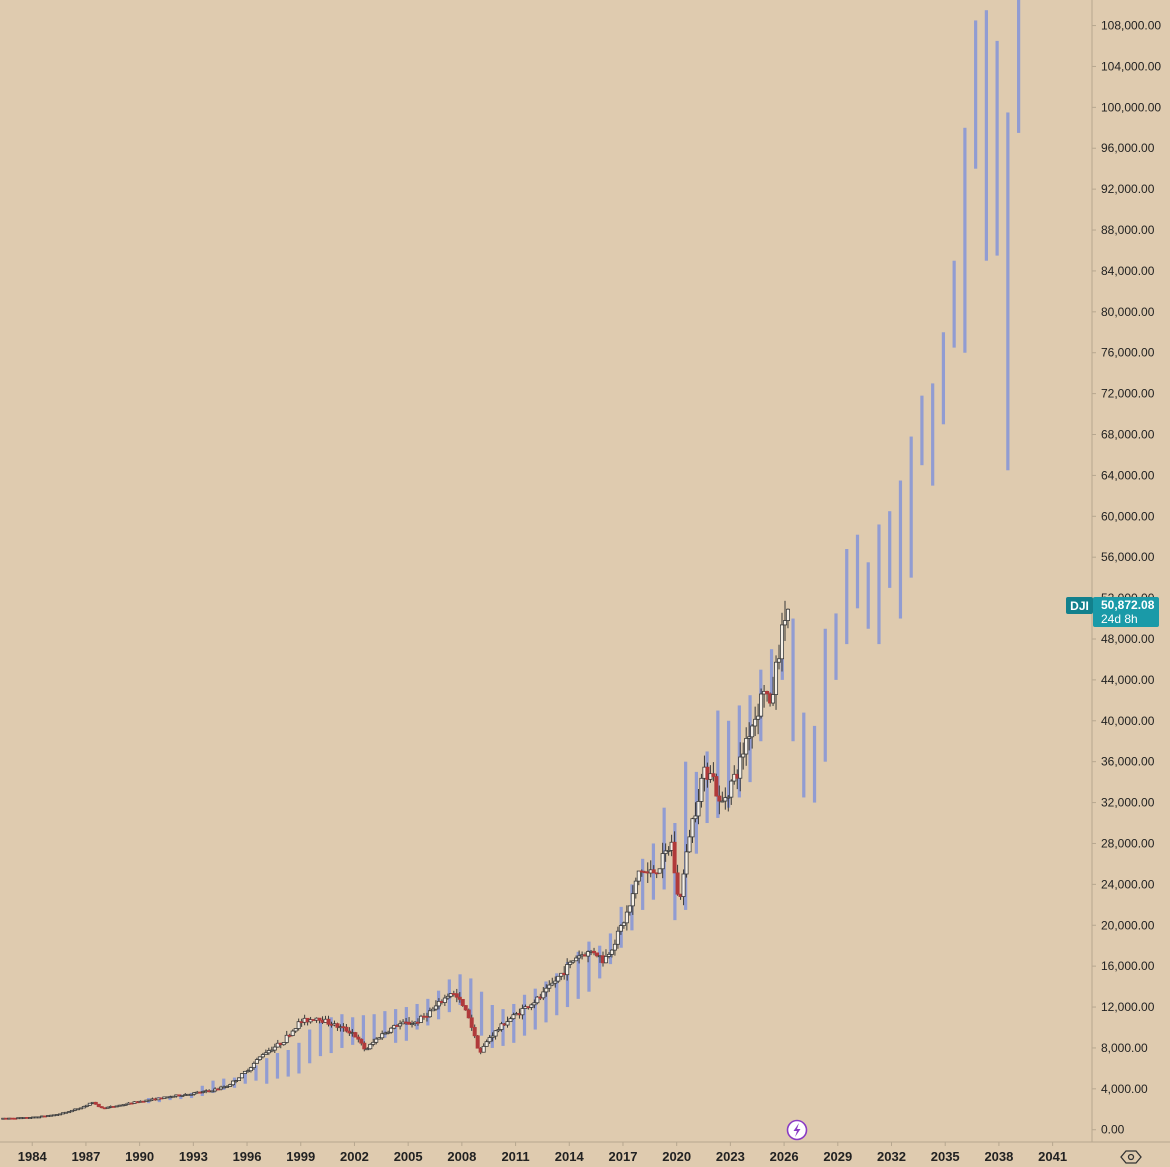 The image size is (1170, 1167). I want to click on last-price-label: 50,872.08, so click(1128, 605).